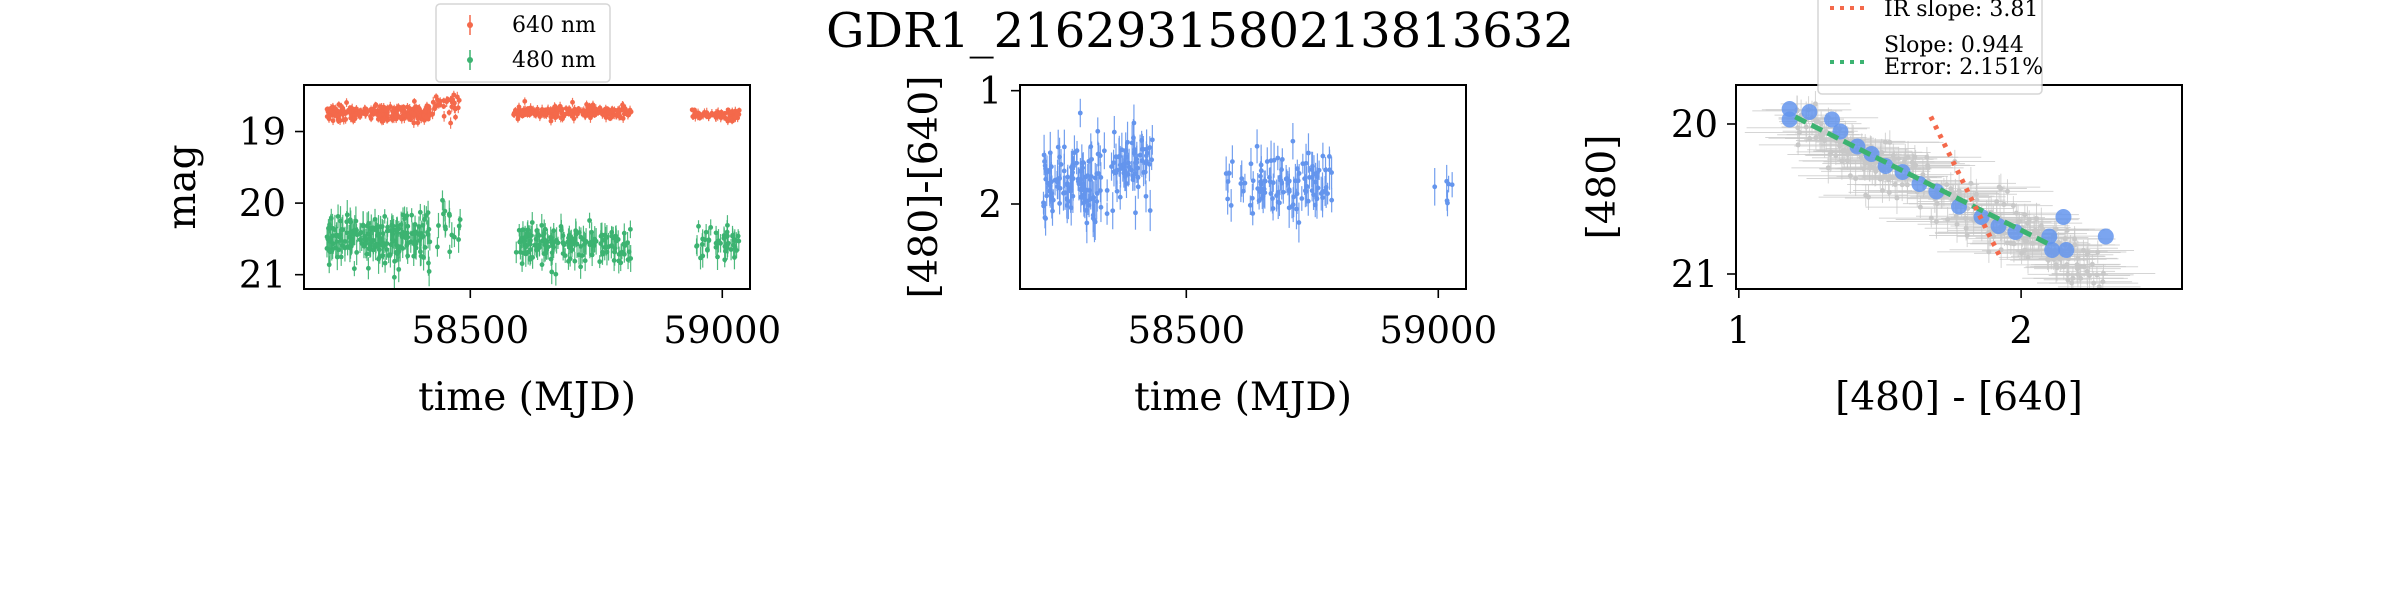 The image size is (2400, 600). What do you see at coordinates (523, 43) in the screenshot?
I see `light-curve-legend: 640 nm 480 nm` at bounding box center [523, 43].